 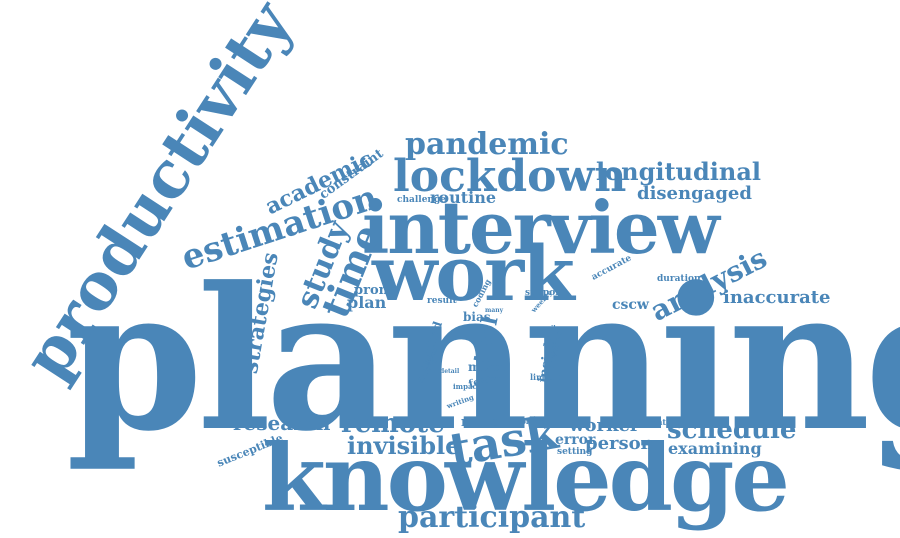 I want to click on word-detail: detail, so click(x=450, y=371).